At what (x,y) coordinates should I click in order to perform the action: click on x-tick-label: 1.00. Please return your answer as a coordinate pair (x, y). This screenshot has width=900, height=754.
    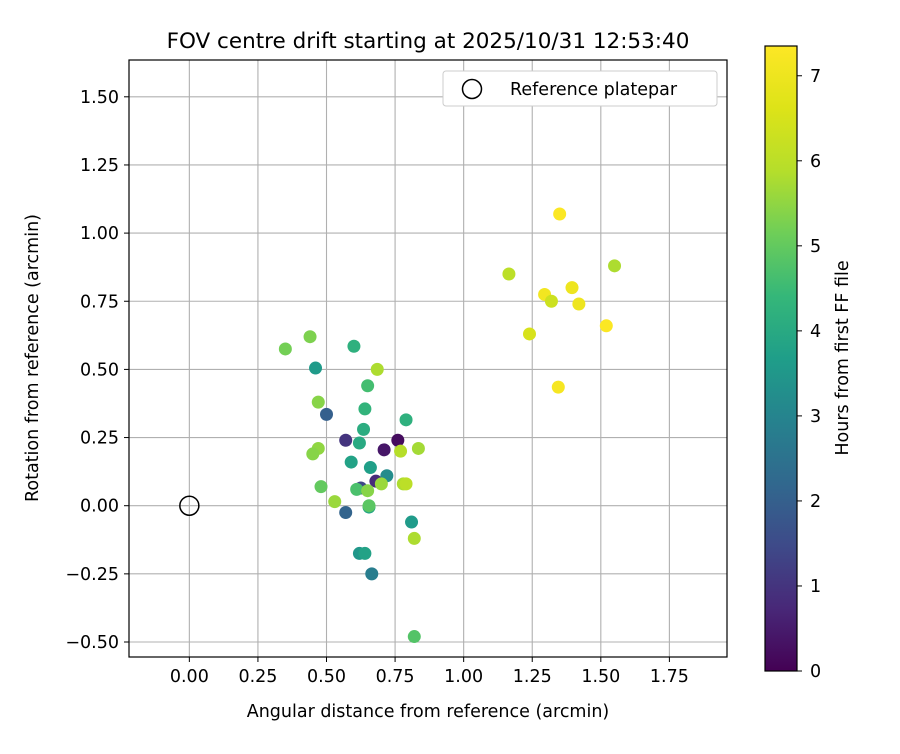
    Looking at the image, I should click on (463, 677).